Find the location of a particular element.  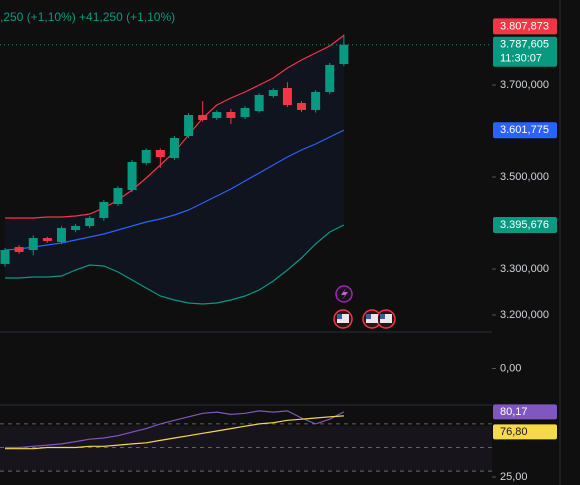

legend-text: ,250 (+1,10%) +41,250 (+1,10%) is located at coordinates (87, 17).